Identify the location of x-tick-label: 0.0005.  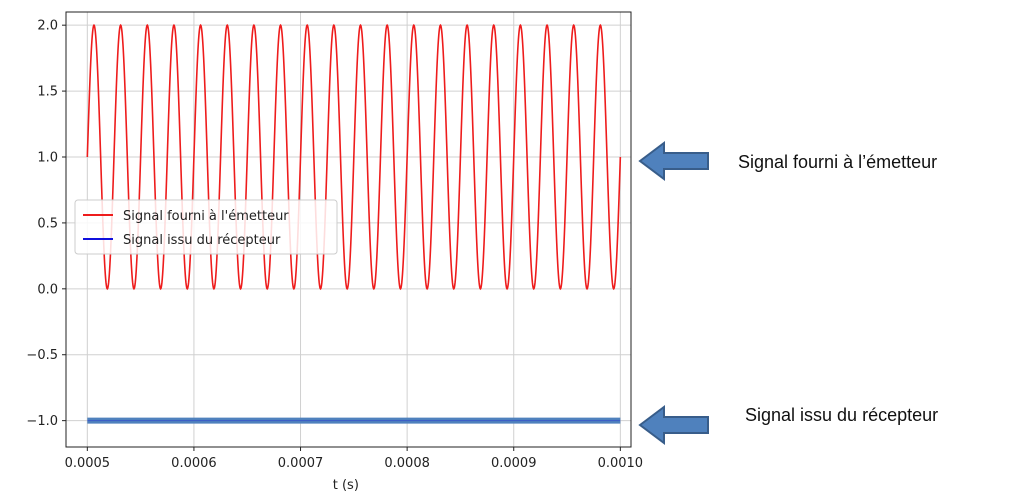
(88, 463).